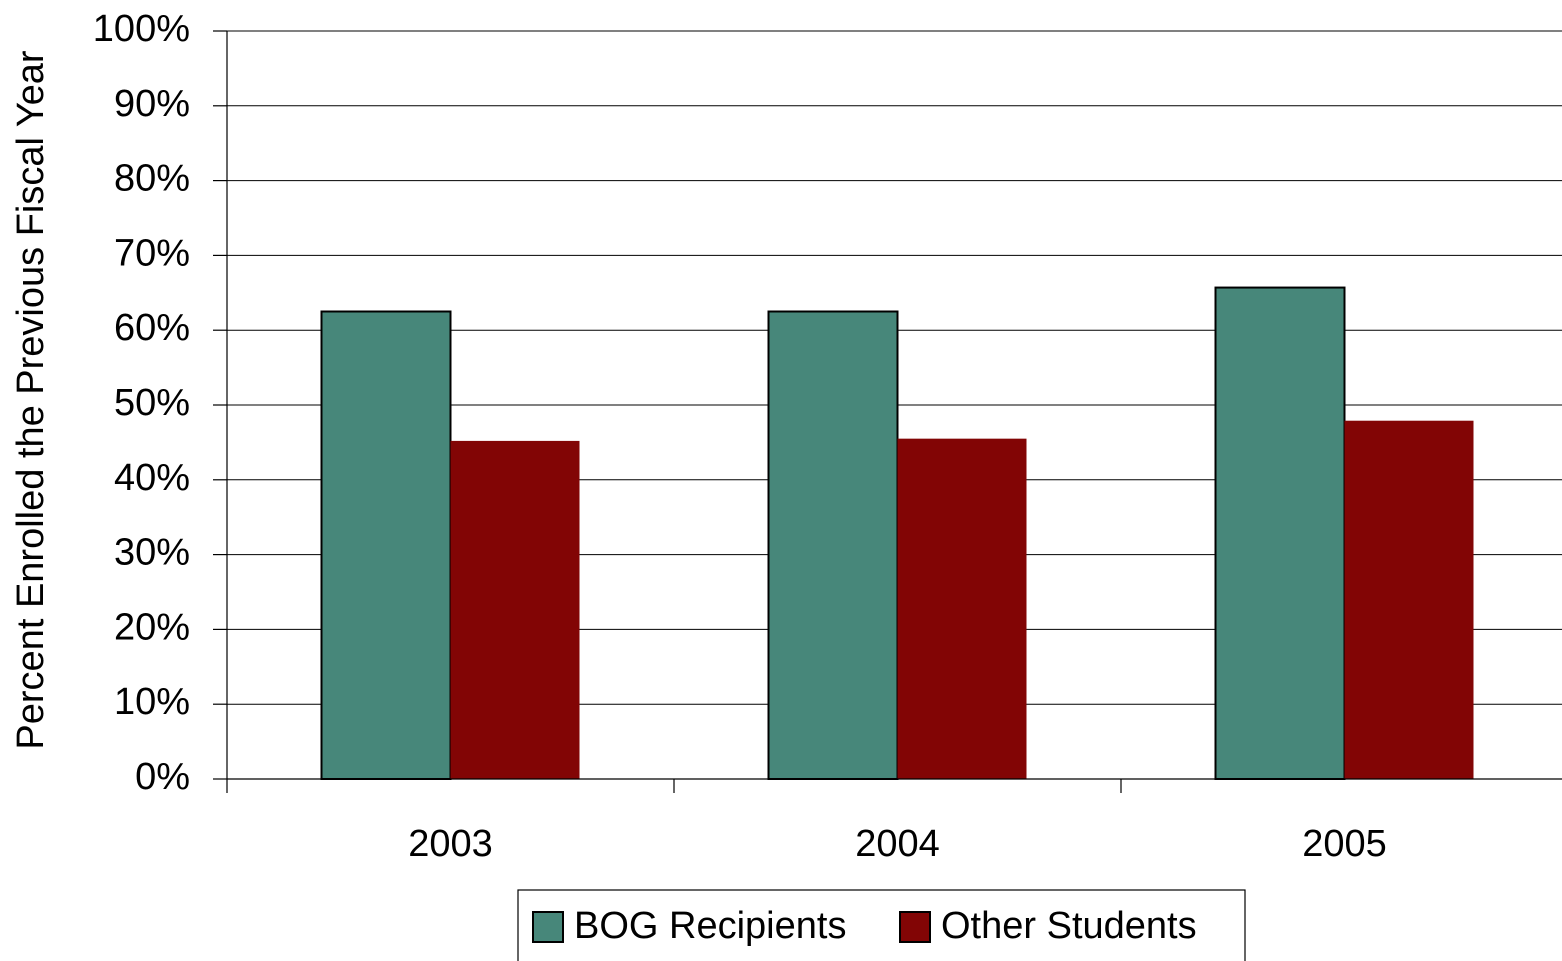  I want to click on x-tick-label: 2003, so click(450, 844).